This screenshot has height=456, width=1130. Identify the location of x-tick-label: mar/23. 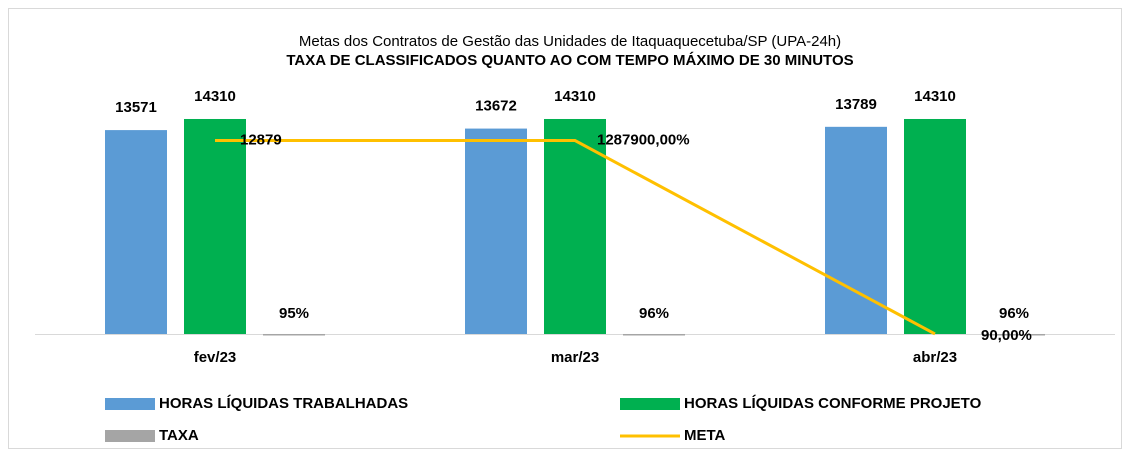
(575, 357).